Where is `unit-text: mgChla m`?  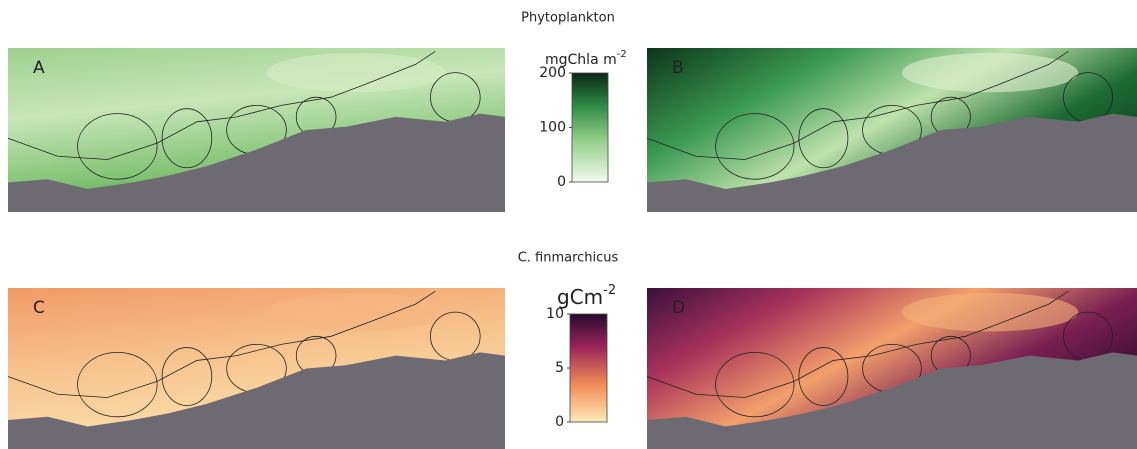
unit-text: mgChla m is located at coordinates (581, 60).